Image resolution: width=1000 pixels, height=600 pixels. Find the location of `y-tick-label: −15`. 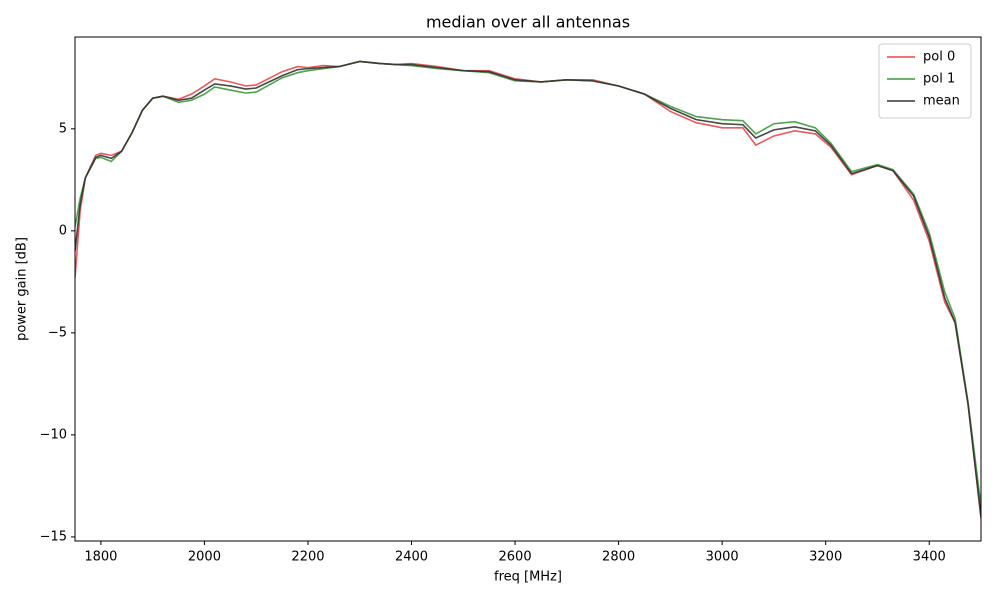

y-tick-label: −15 is located at coordinates (53, 536).